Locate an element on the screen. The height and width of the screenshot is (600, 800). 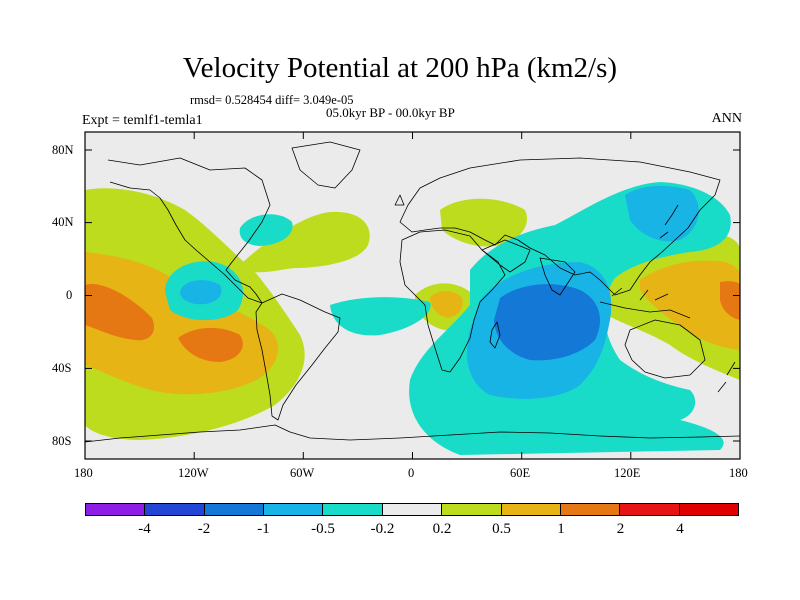
colorbar-label: -0.5 is located at coordinates (323, 529).